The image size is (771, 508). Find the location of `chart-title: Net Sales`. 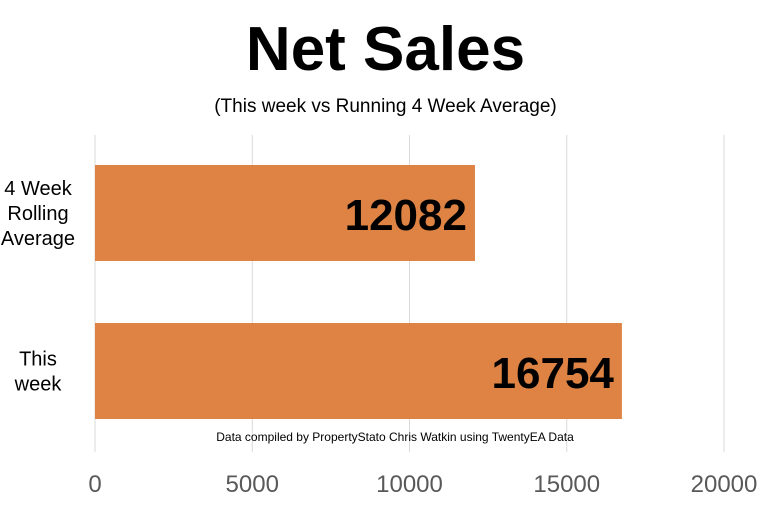

chart-title: Net Sales is located at coordinates (385, 49).